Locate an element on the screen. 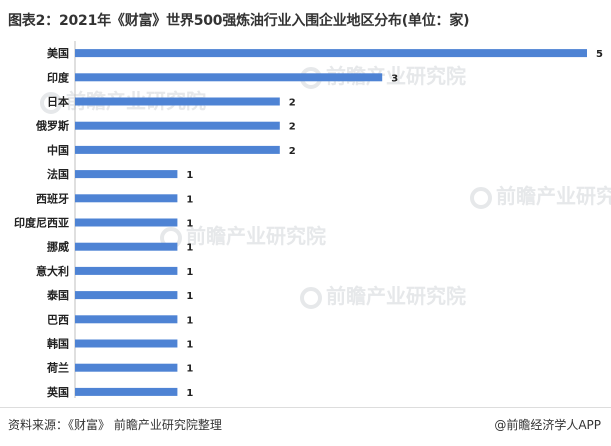  category-label: 挪威 is located at coordinates (58, 247).